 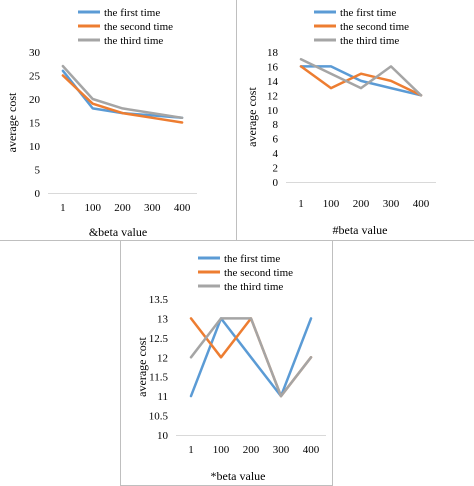 What do you see at coordinates (159, 339) in the screenshot?
I see `y-tick-label: 12.5` at bounding box center [159, 339].